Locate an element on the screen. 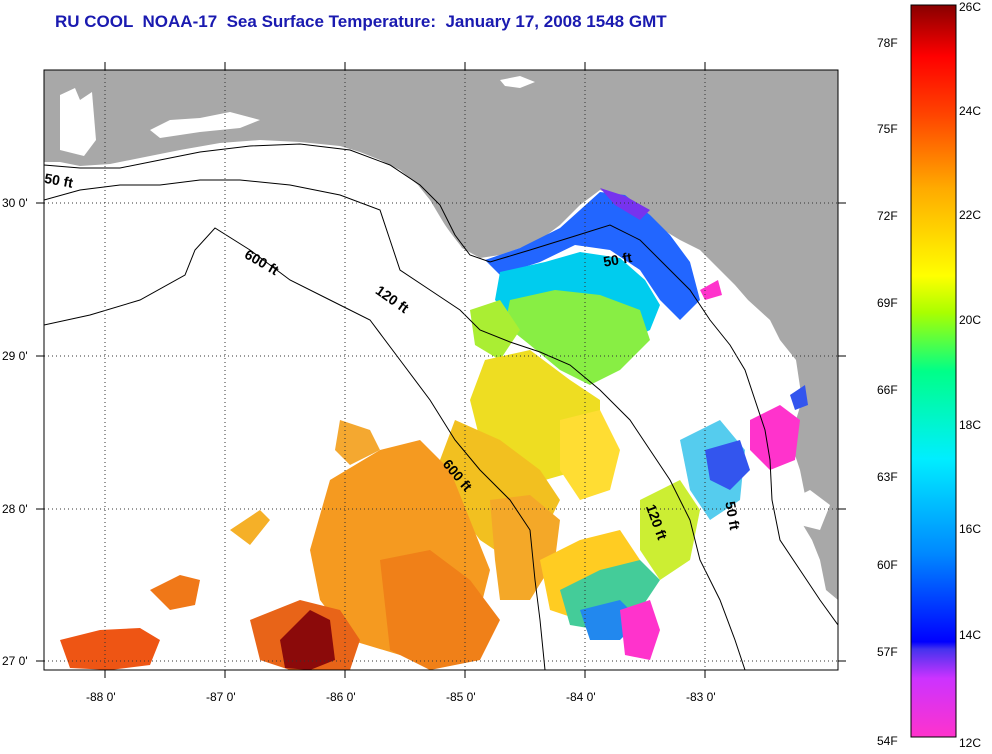 The image size is (992, 754). cb-c-label: 18C is located at coordinates (970, 425).